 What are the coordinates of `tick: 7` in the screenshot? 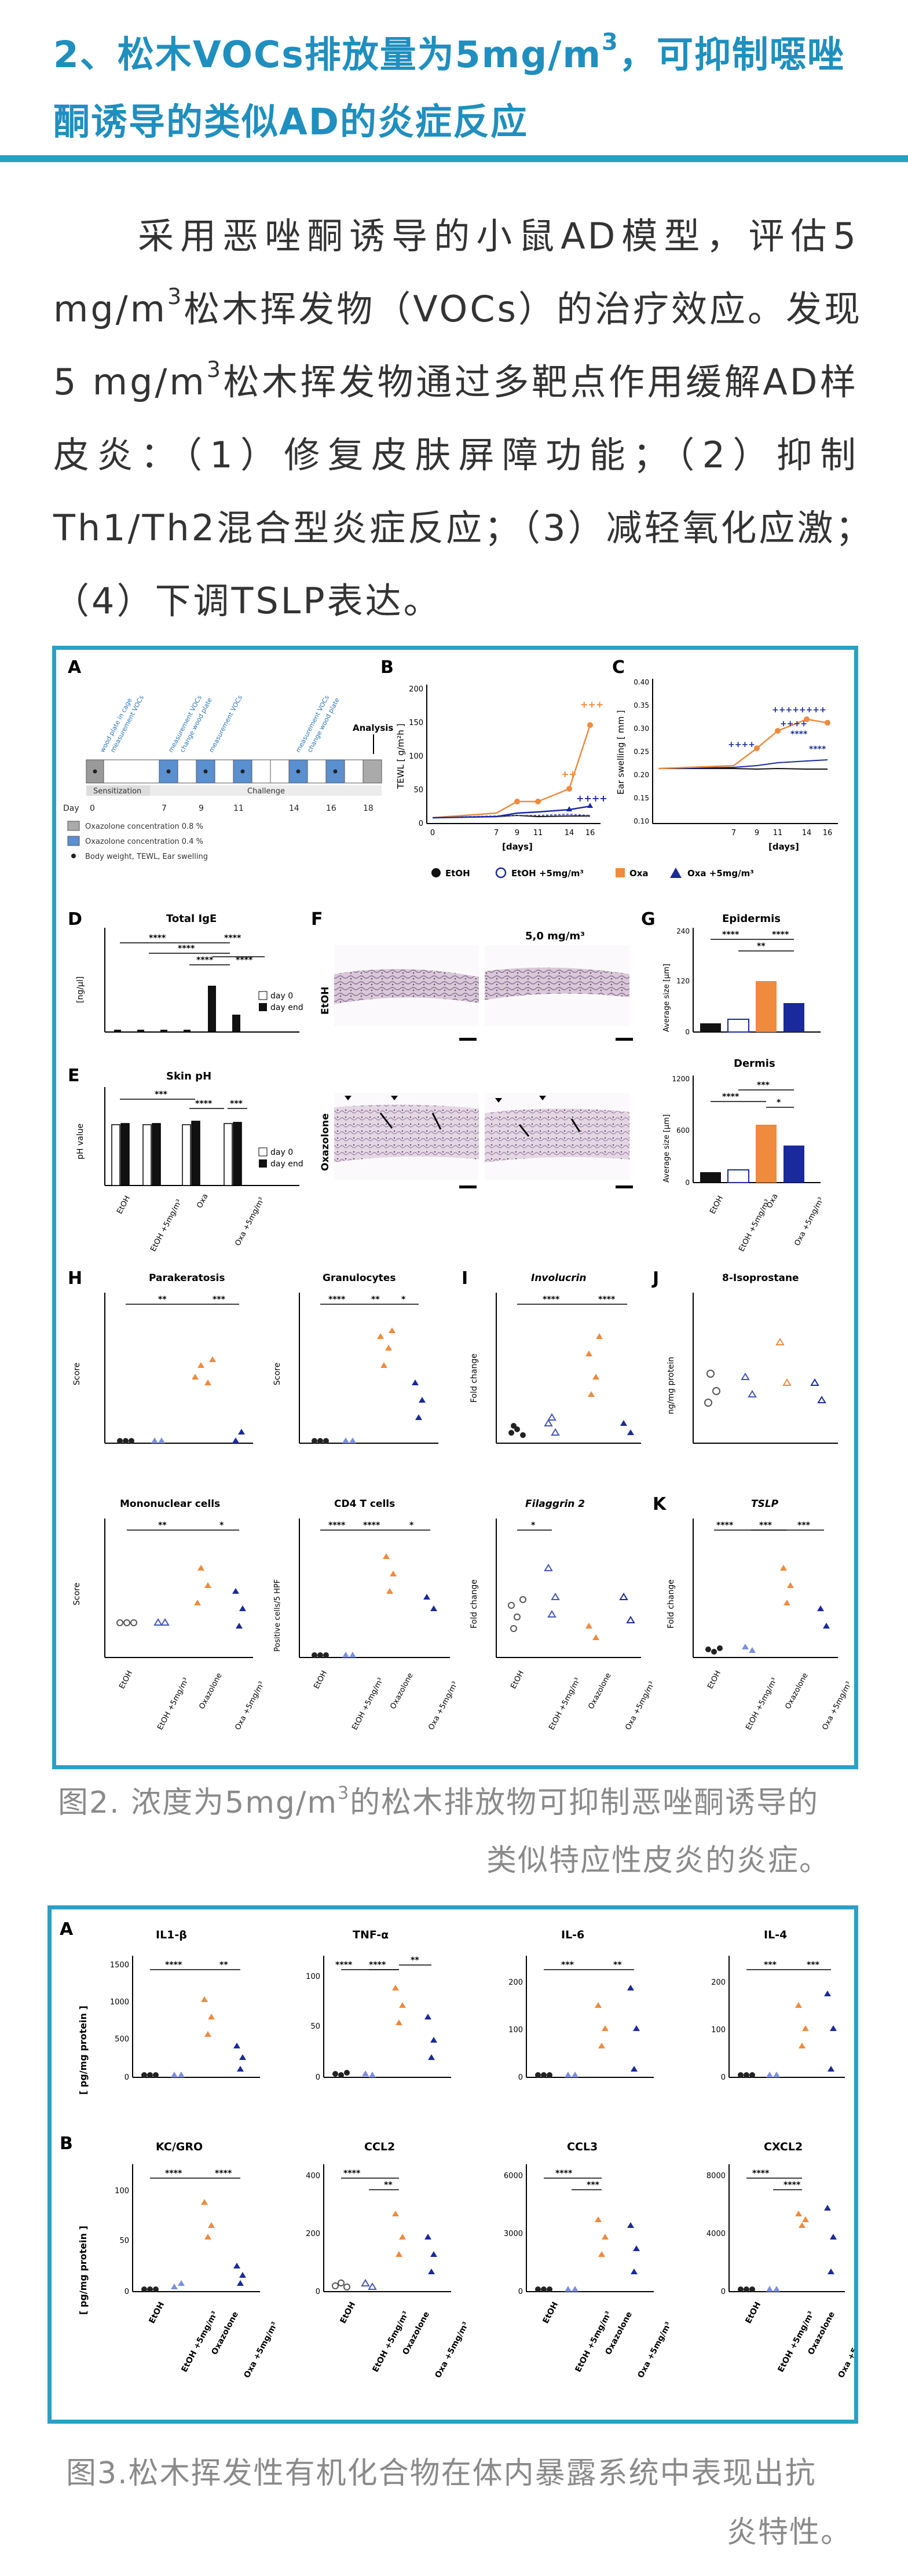 It's located at (733, 833).